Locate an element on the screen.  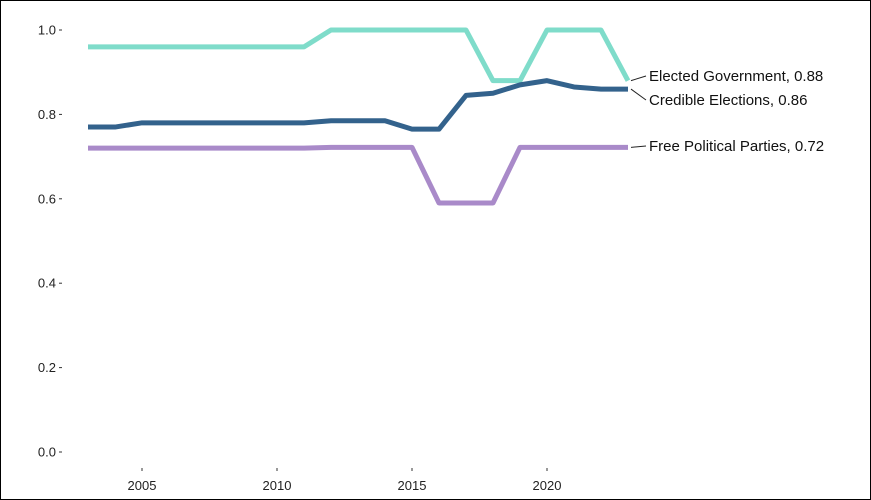
x-tick-label: 2005 is located at coordinates (142, 485).